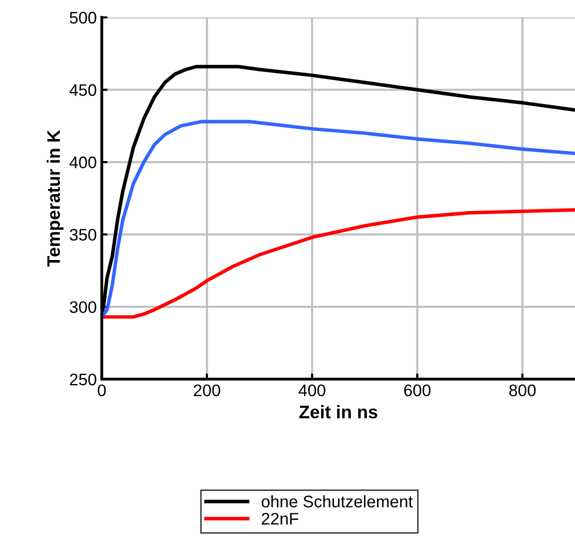 This screenshot has width=575, height=544. Describe the element at coordinates (83, 234) in the screenshot. I see `y-tick-label: 350` at that location.